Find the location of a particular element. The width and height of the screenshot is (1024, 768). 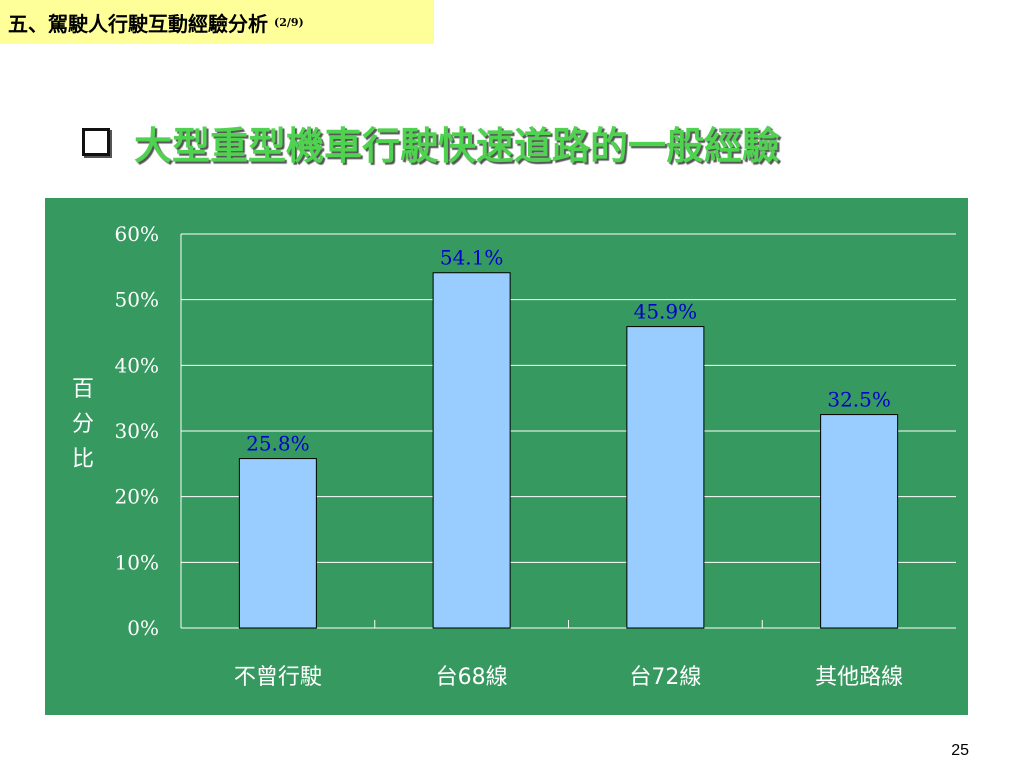

y-tick-label: 40% is located at coordinates (137, 365).